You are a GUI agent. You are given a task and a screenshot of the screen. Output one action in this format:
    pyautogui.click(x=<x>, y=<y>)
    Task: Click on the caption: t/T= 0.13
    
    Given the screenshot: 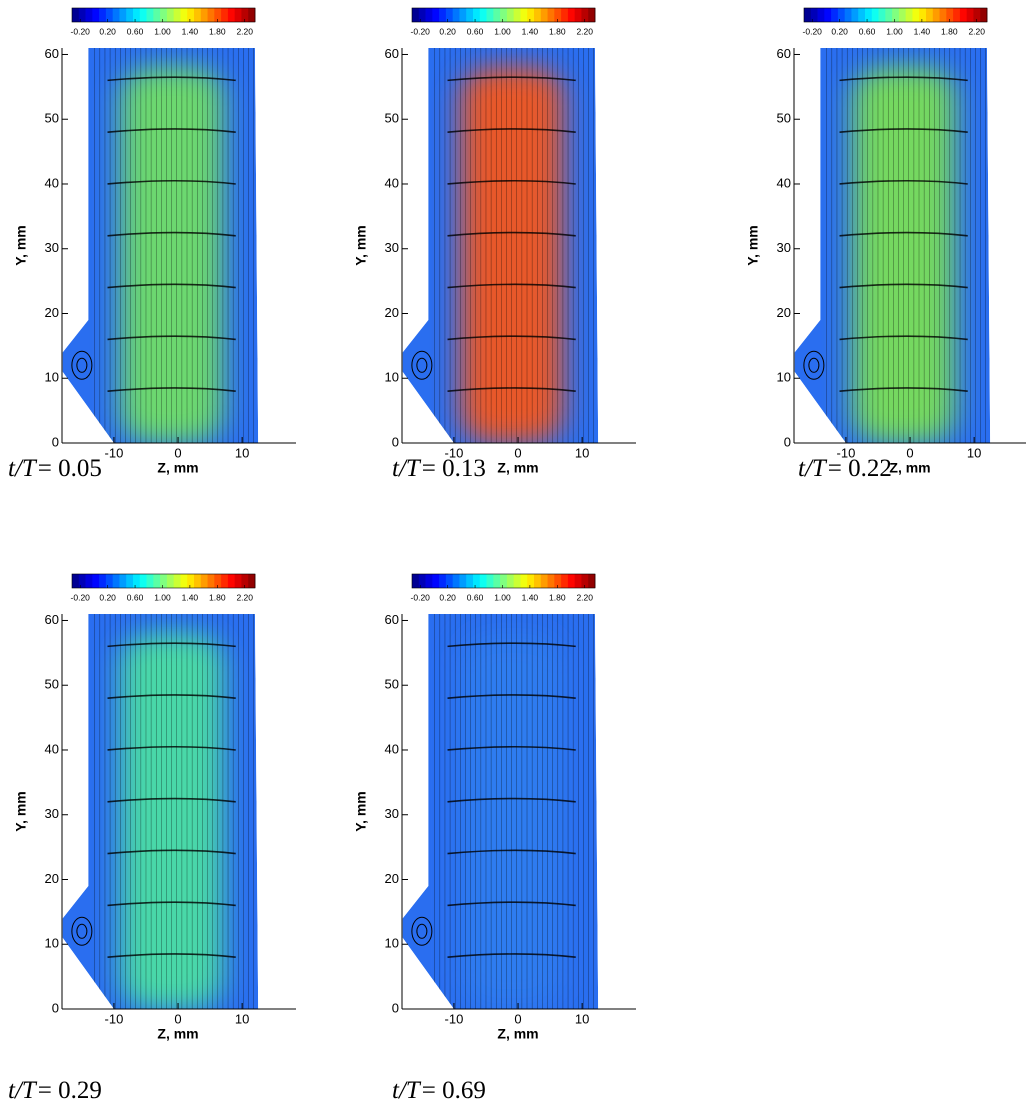 What is the action you would take?
    pyautogui.click(x=439, y=468)
    